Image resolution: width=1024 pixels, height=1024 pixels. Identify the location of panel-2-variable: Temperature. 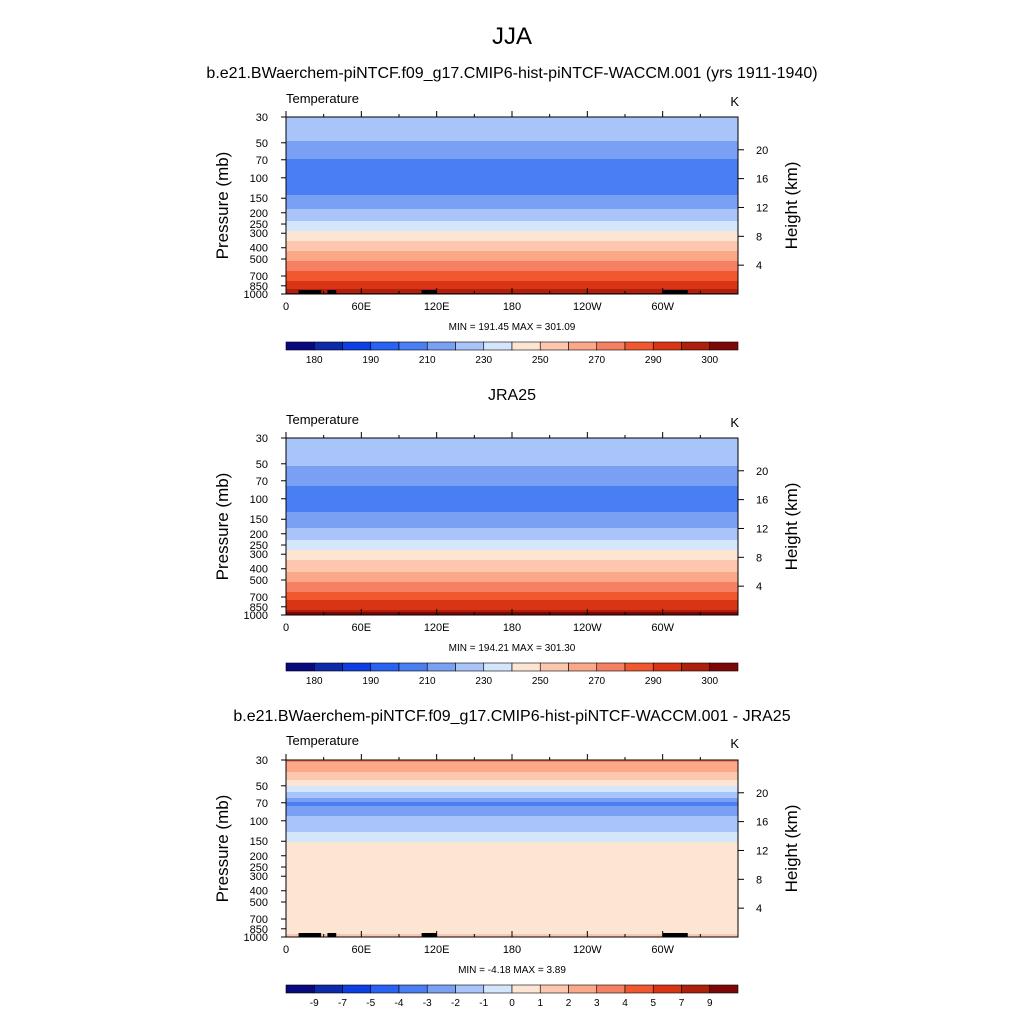
(322, 419).